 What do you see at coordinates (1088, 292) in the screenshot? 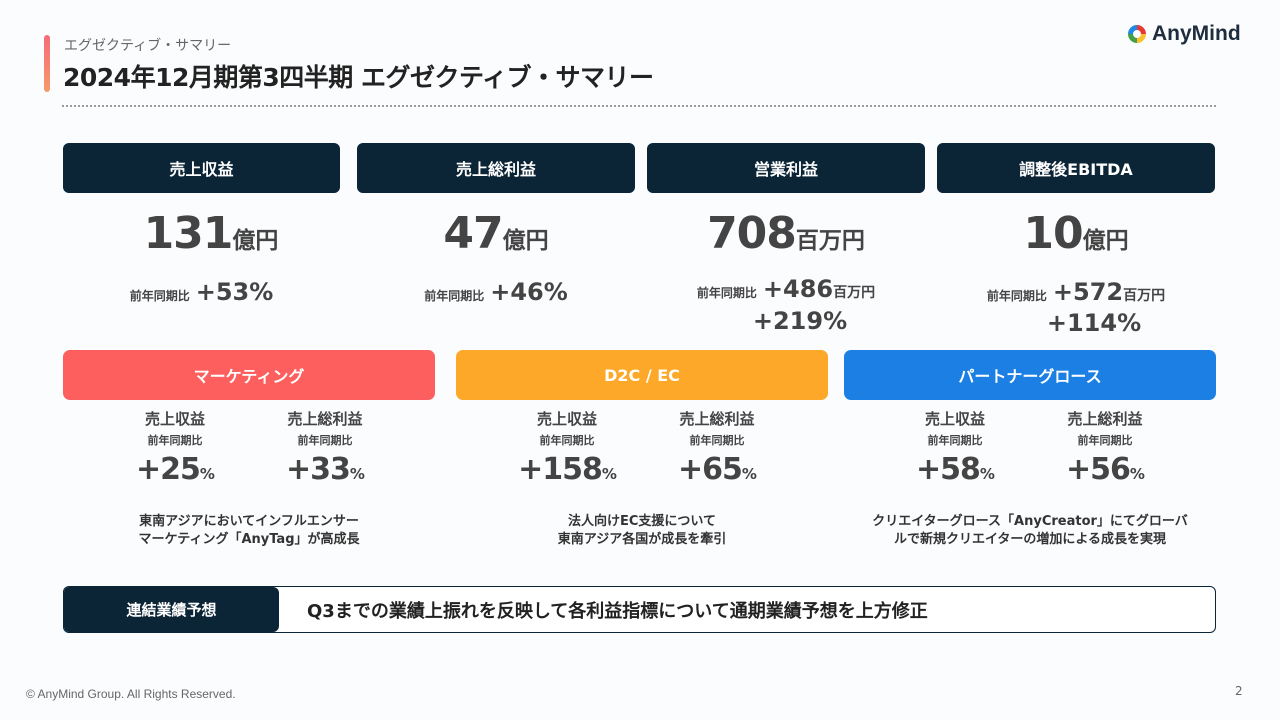
I see `yoy-value: +572` at bounding box center [1088, 292].